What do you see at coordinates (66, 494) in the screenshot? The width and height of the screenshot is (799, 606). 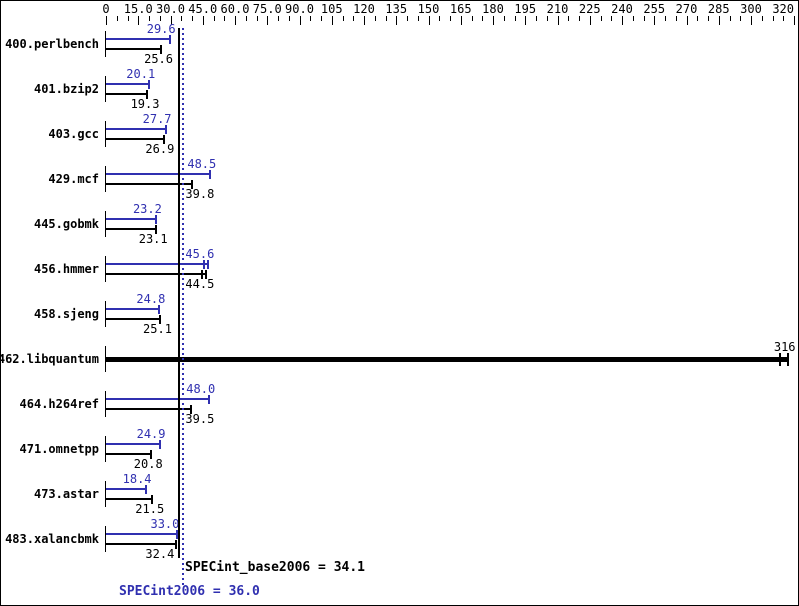 I see `benchmark-name-label: 473.astar` at bounding box center [66, 494].